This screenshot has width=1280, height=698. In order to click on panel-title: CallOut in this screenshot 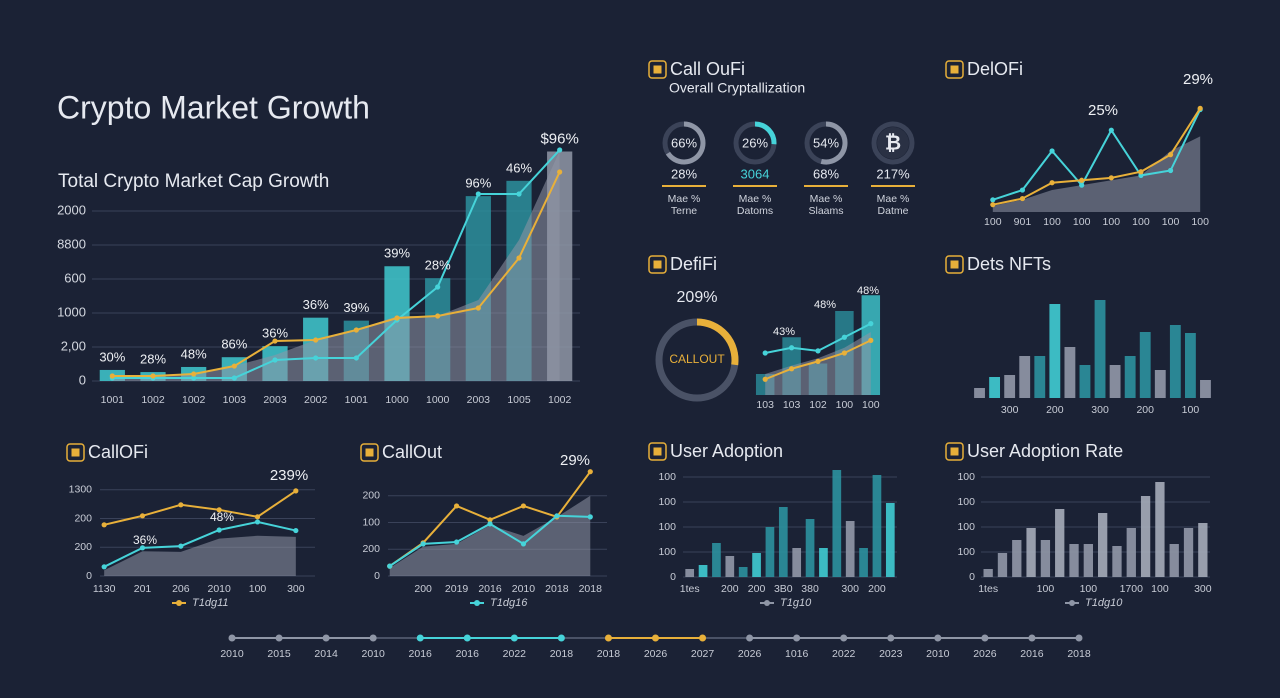, I will do `click(412, 452)`.